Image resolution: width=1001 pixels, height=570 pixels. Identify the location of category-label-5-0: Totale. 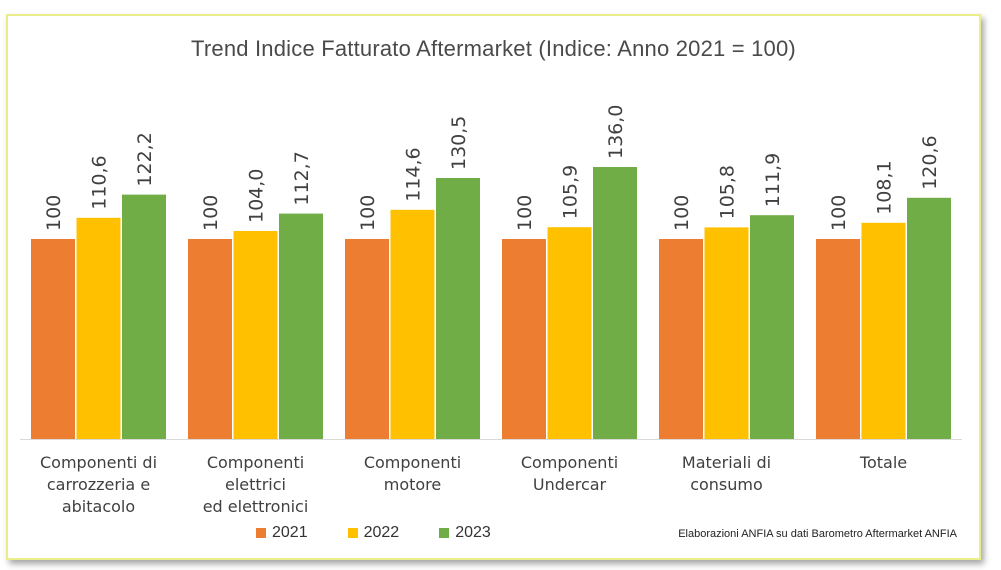
(883, 462).